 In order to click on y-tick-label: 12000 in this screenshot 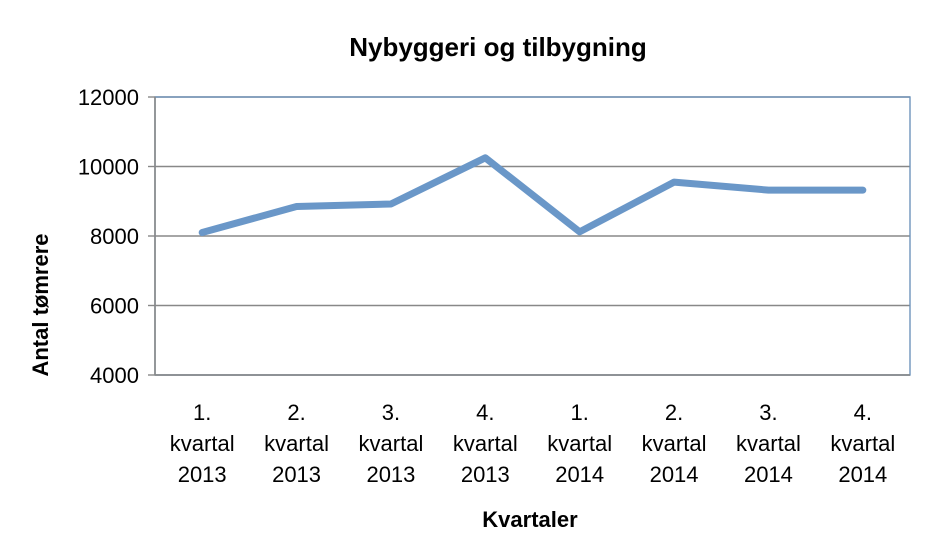, I will do `click(108, 97)`.